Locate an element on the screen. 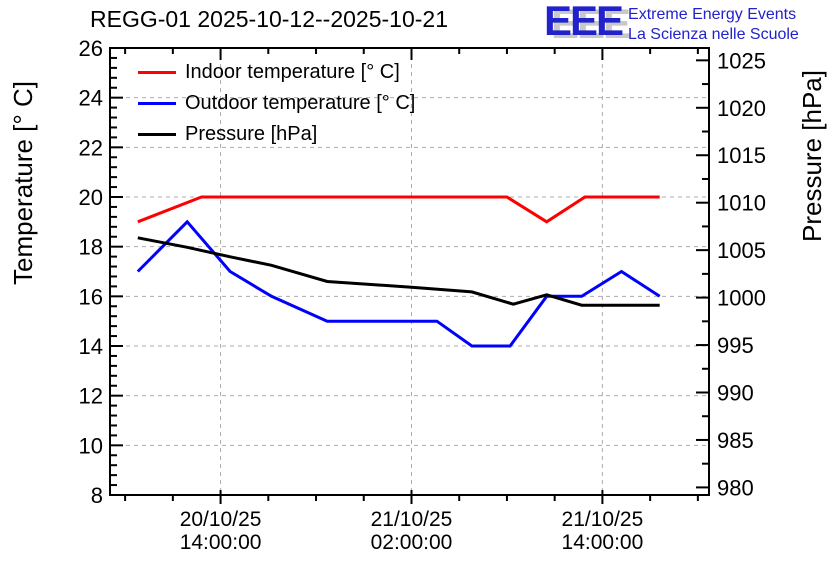  y-right-tick-label: 985 is located at coordinates (735, 440).